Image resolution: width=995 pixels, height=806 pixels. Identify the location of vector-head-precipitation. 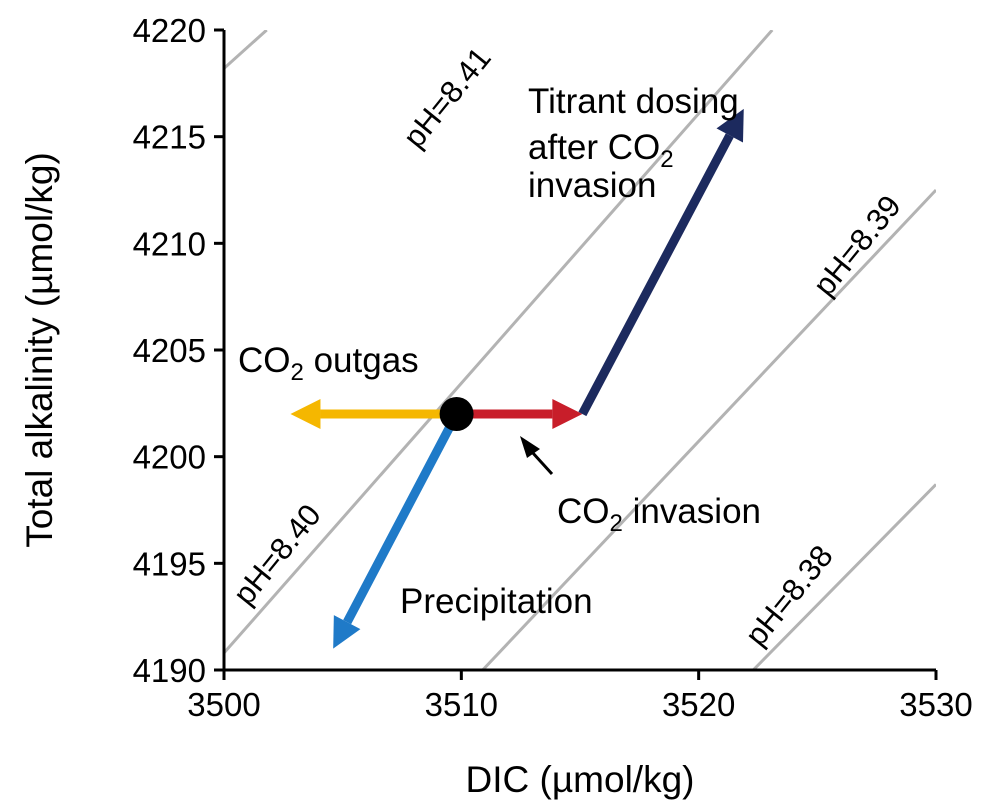
(347, 632).